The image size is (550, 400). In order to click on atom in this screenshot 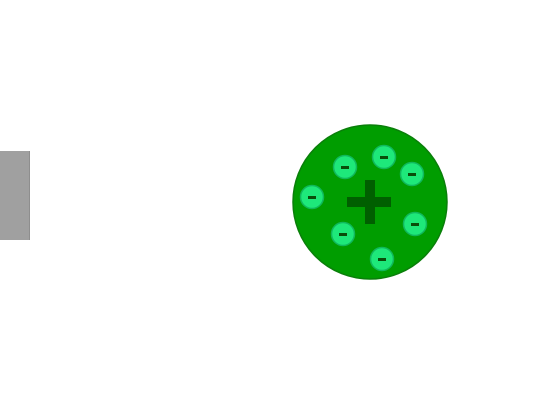, I will do `click(370, 202)`.